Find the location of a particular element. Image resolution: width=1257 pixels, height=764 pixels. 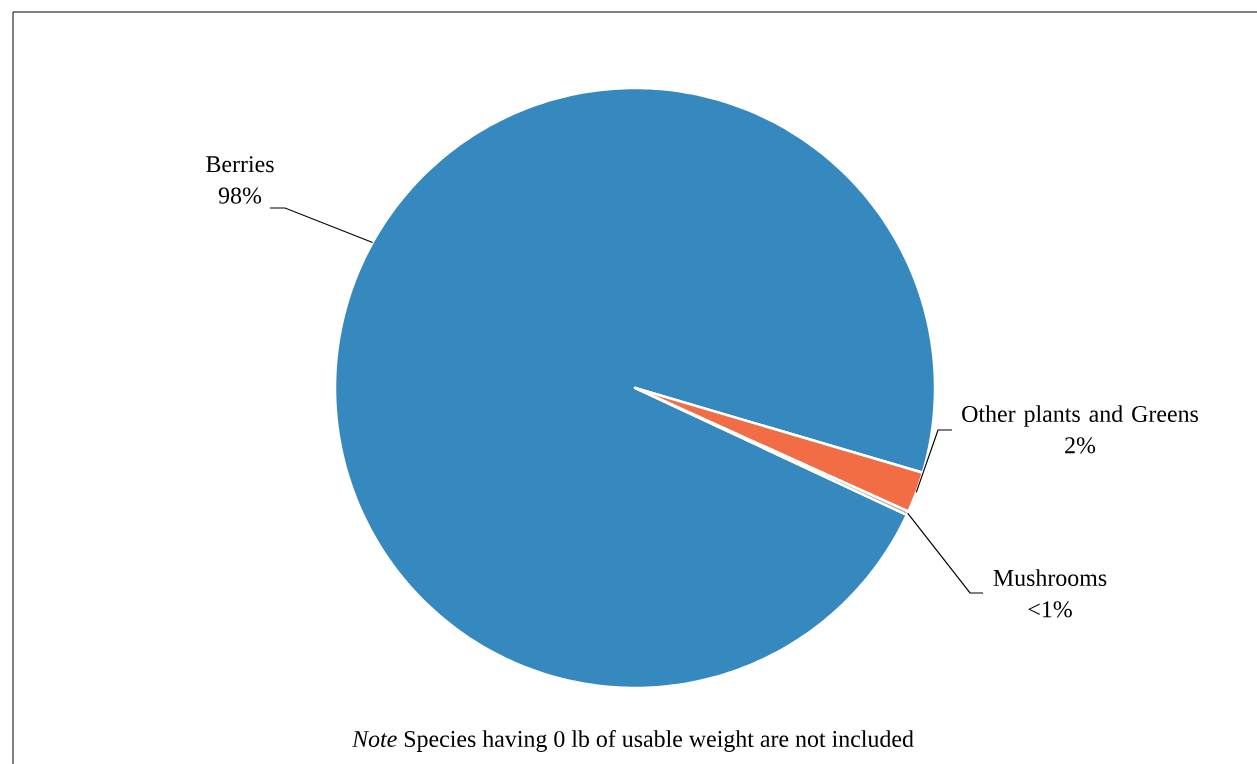

data-label: 2% is located at coordinates (1080, 445).